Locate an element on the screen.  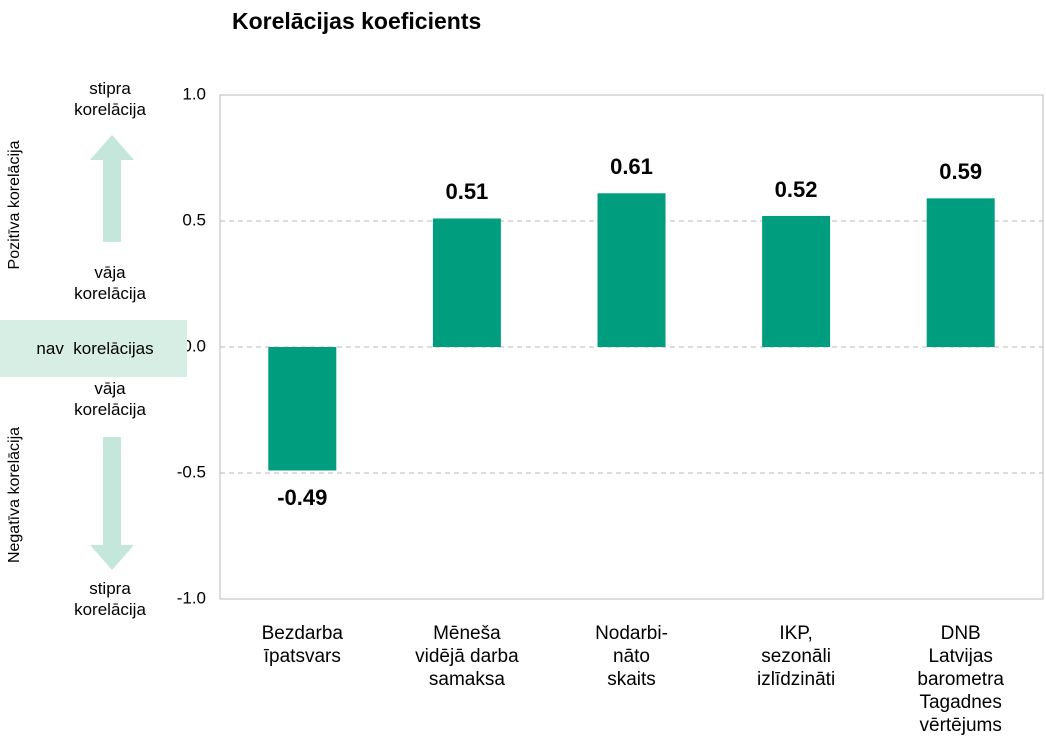
down-arrow is located at coordinates (112, 503).